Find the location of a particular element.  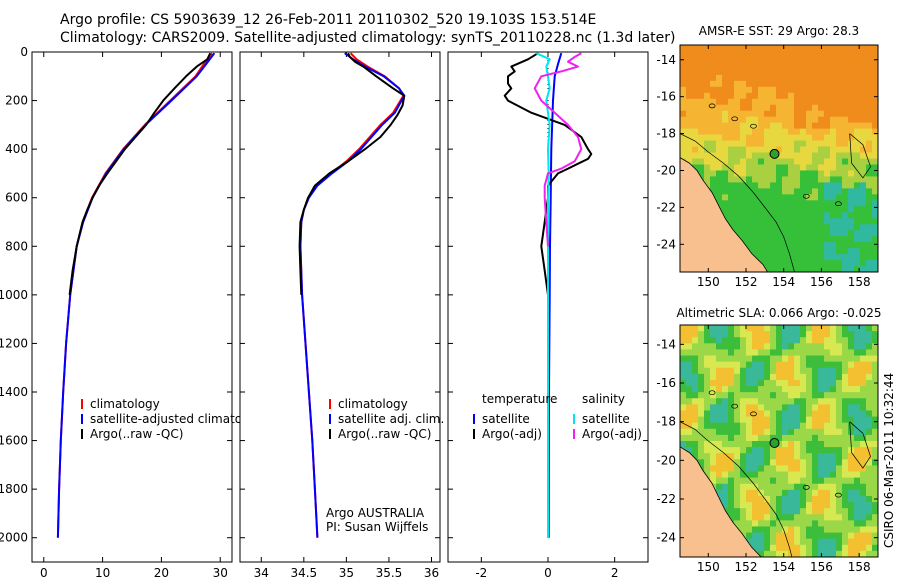

x-tick-label: 150 is located at coordinates (708, 282).